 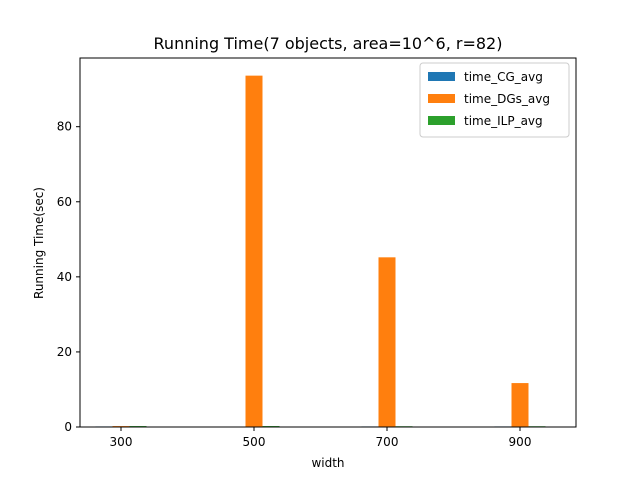 I want to click on x-axis-label: width, so click(x=327, y=463).